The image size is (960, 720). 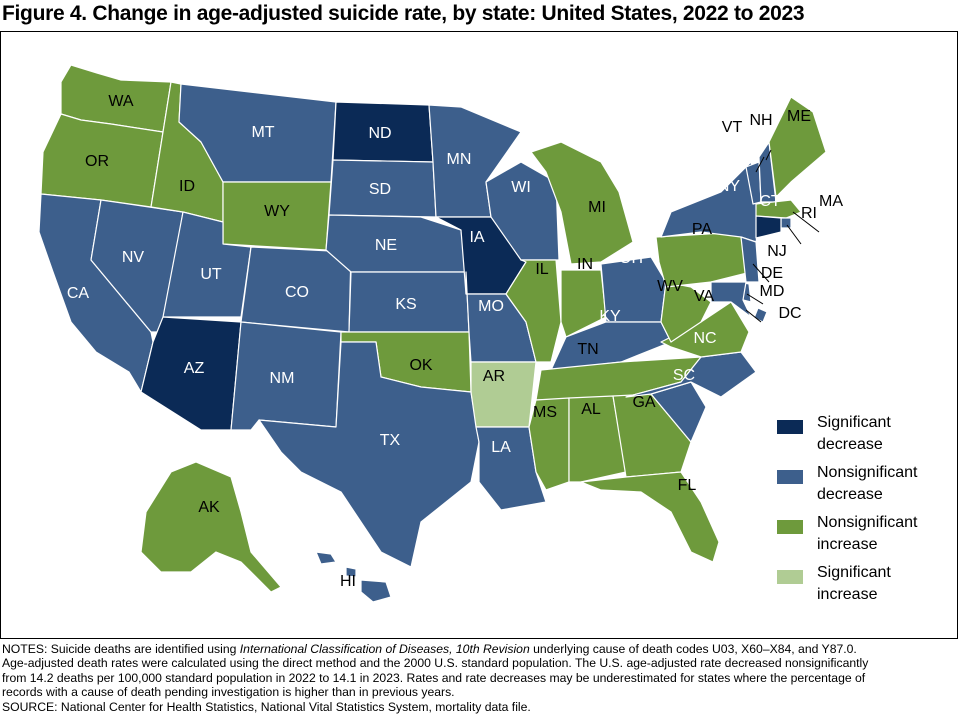 What do you see at coordinates (583, 303) in the screenshot?
I see `state-in` at bounding box center [583, 303].